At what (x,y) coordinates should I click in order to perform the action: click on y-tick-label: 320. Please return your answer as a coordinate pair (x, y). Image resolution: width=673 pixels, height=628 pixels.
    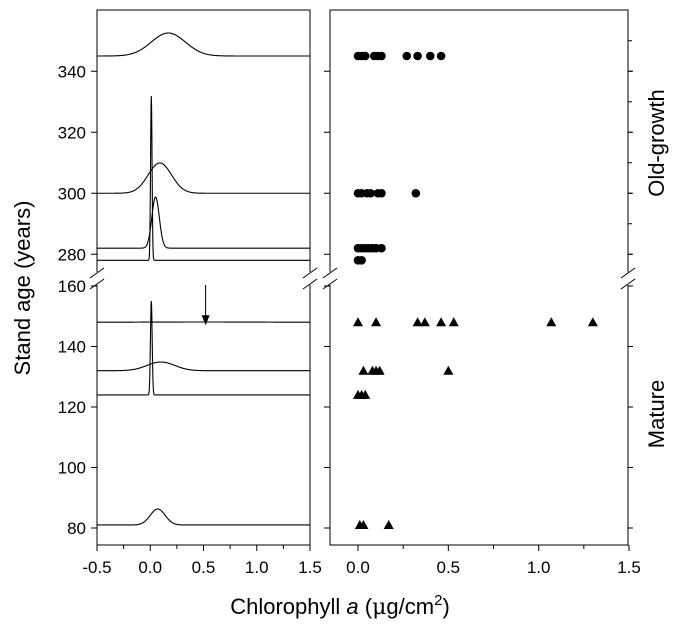
    Looking at the image, I should click on (72, 132).